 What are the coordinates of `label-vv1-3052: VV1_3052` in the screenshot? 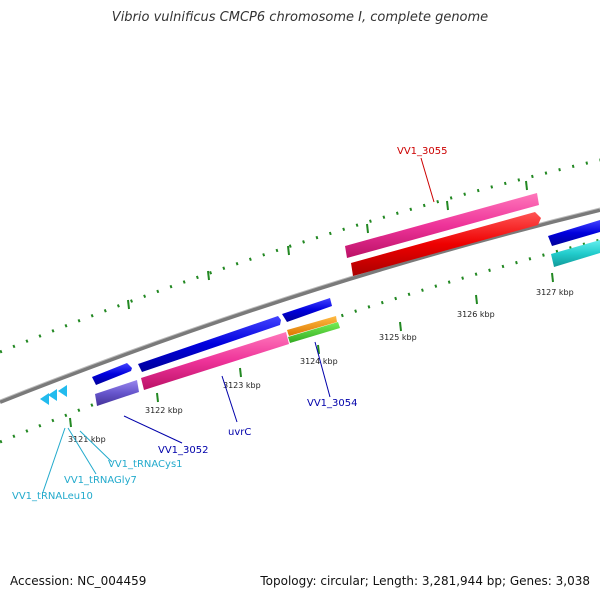 It's located at (183, 450).